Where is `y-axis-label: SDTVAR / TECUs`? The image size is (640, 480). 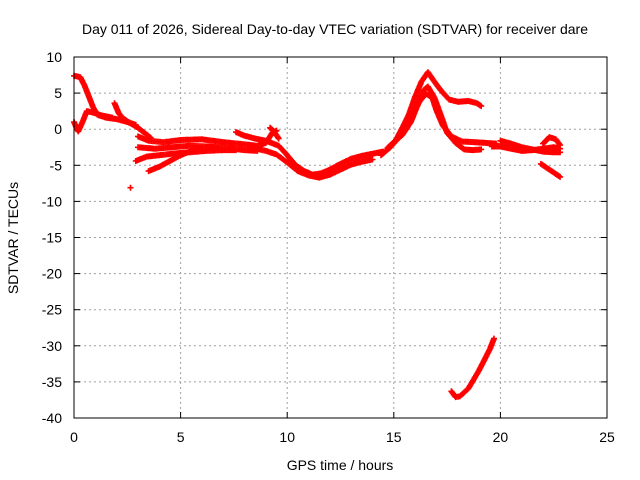 y-axis-label: SDTVAR / TECUs is located at coordinates (13, 238).